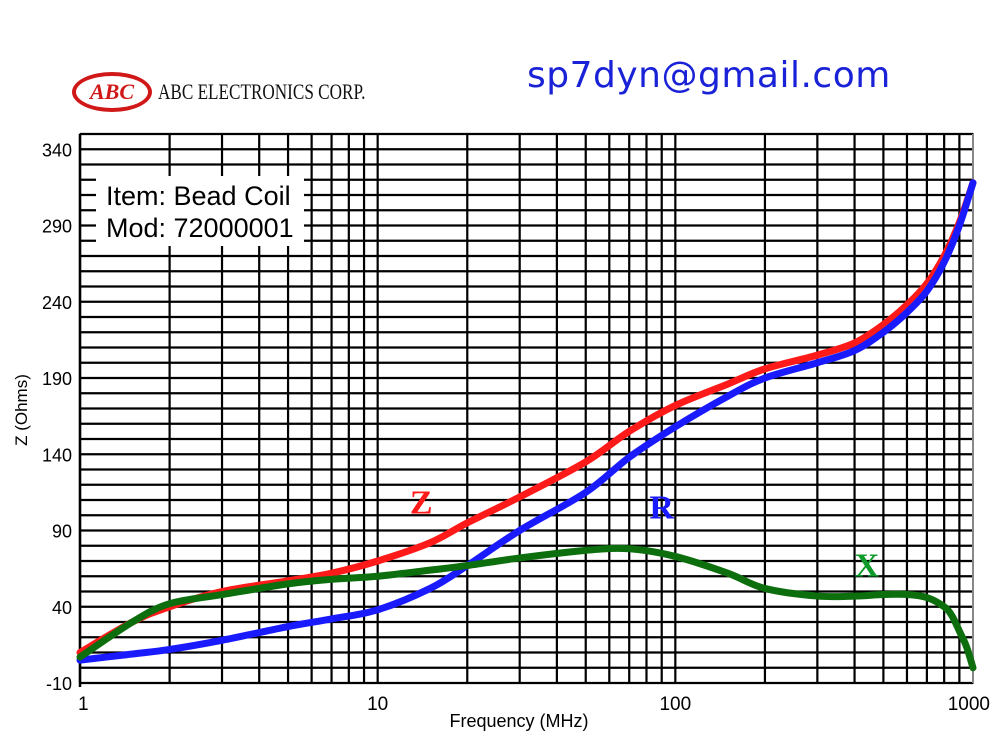 The width and height of the screenshot is (1000, 750). I want to click on model-number: Mod: 72000001, so click(200, 228).